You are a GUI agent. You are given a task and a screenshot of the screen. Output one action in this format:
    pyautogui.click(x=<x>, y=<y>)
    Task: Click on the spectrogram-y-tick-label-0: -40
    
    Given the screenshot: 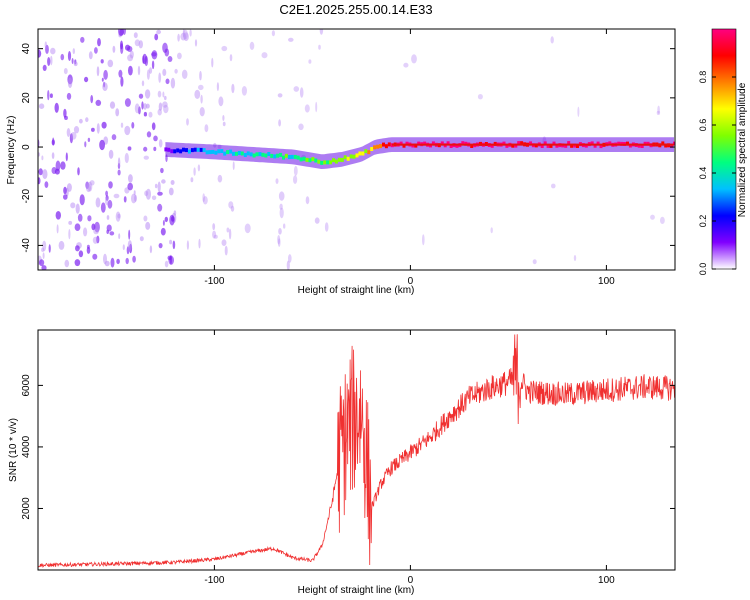 What is the action you would take?
    pyautogui.click(x=26, y=245)
    